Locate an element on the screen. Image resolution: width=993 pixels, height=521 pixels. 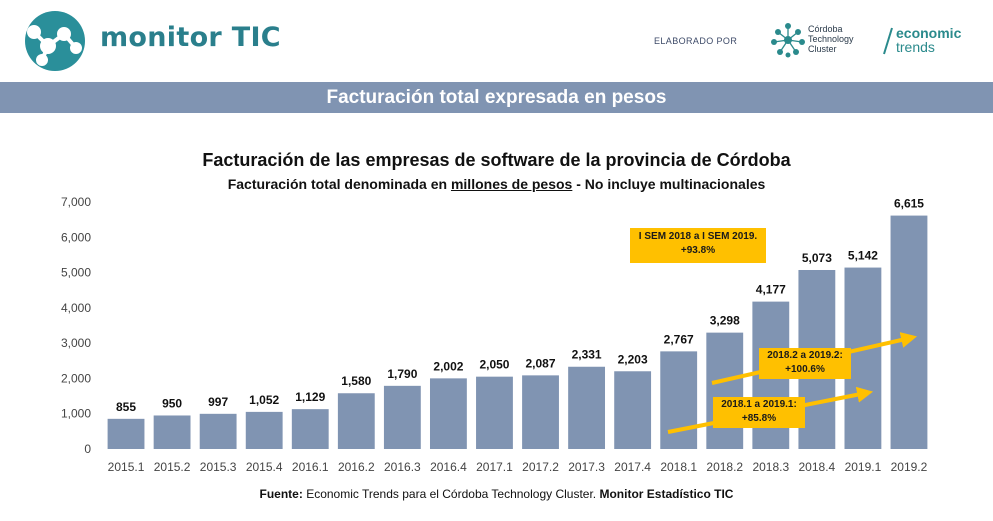
x-tick-label: 2015.1 is located at coordinates (126, 467).